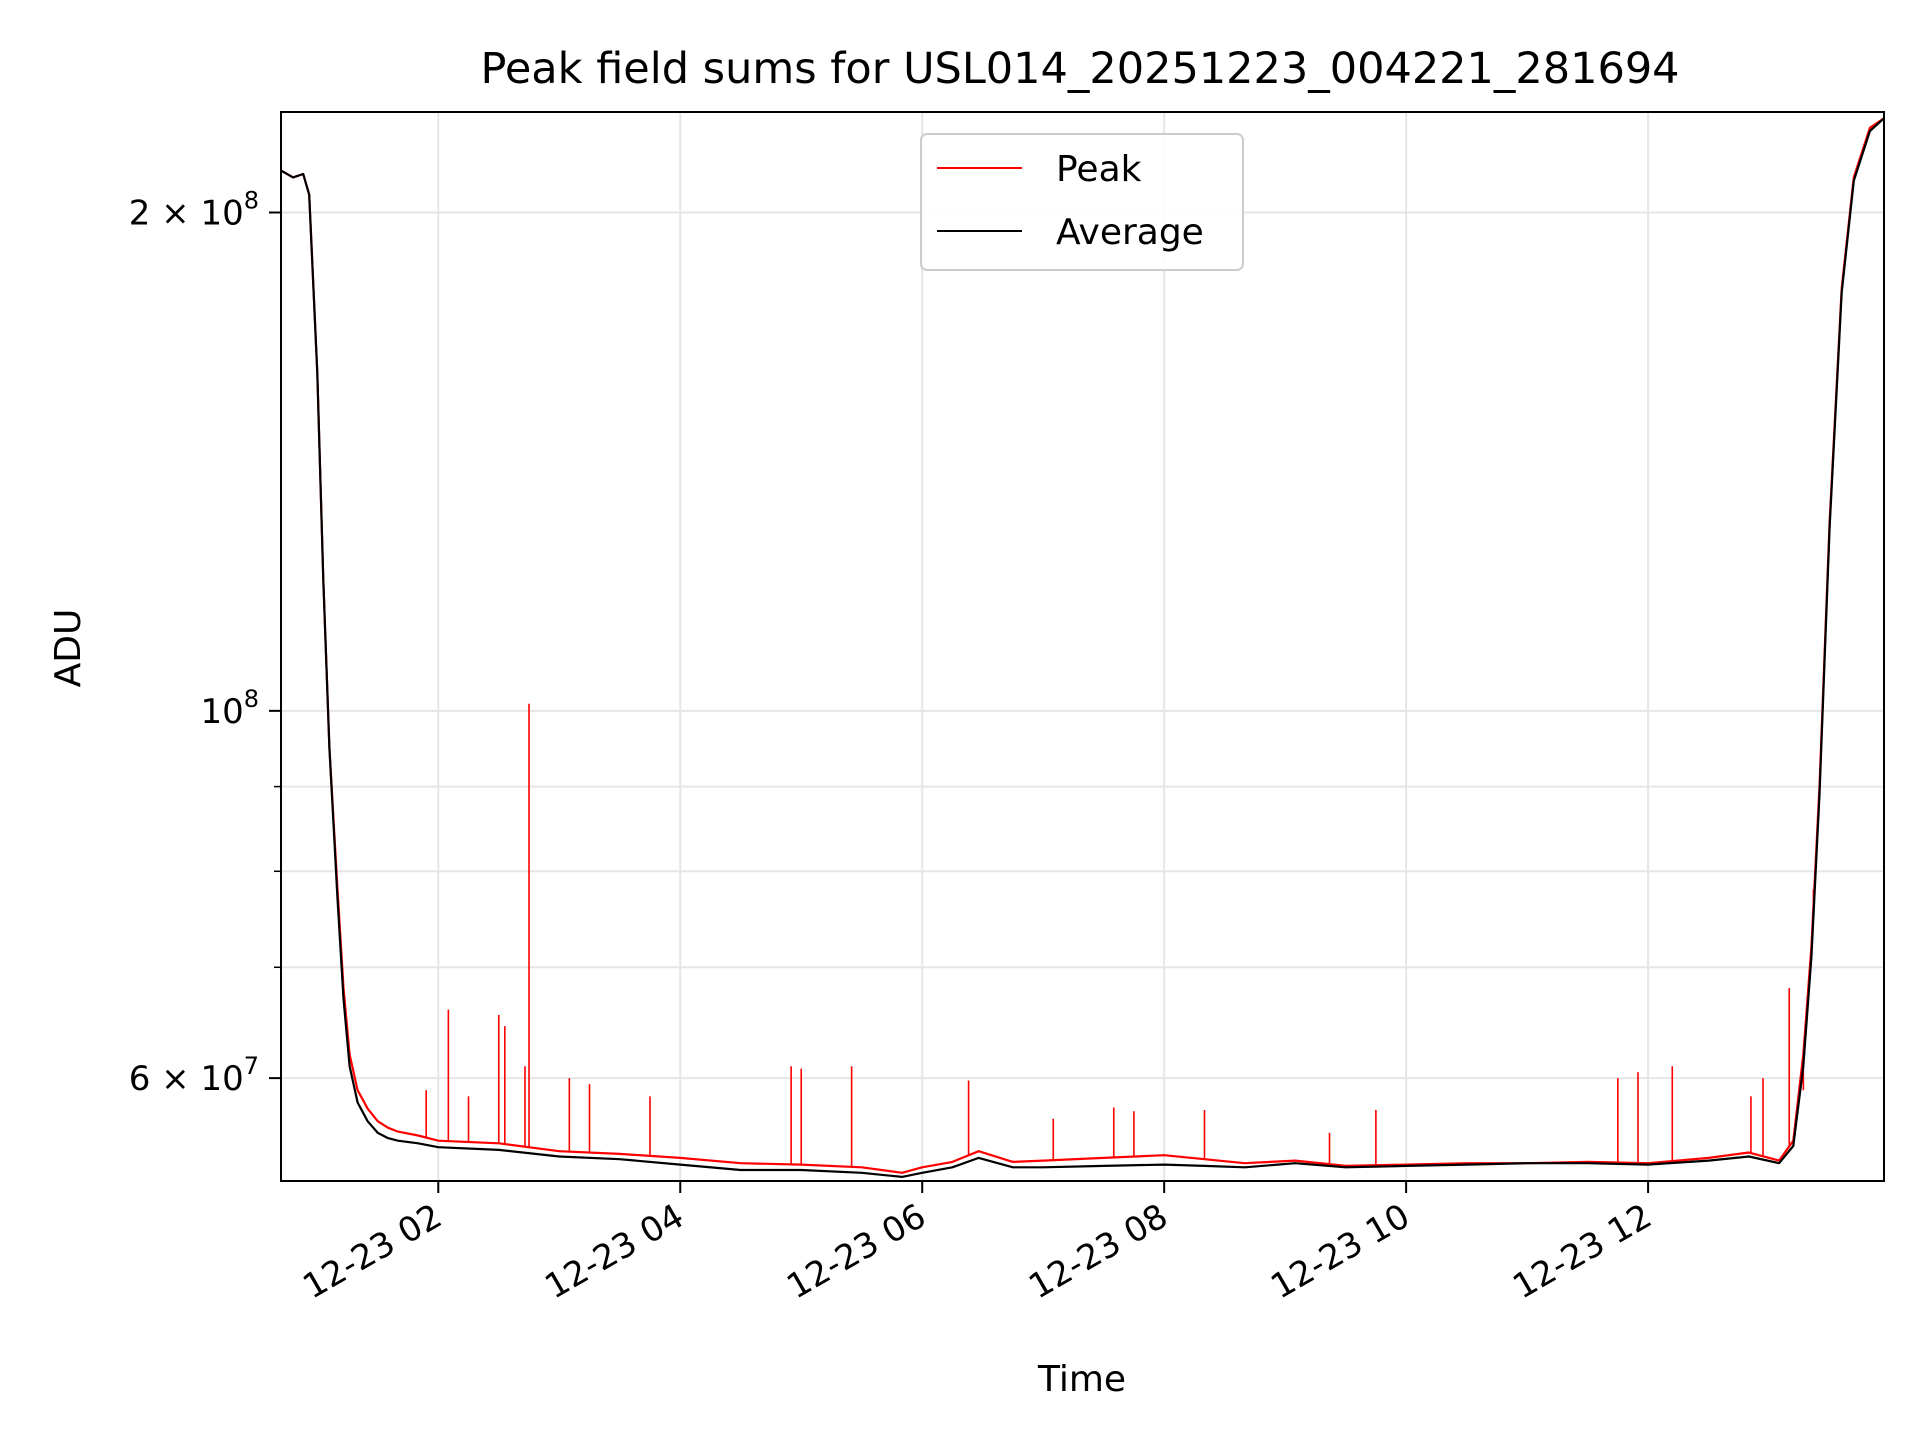  Describe the element at coordinates (1081, 1379) in the screenshot. I see `x-axis-label: Time` at that location.